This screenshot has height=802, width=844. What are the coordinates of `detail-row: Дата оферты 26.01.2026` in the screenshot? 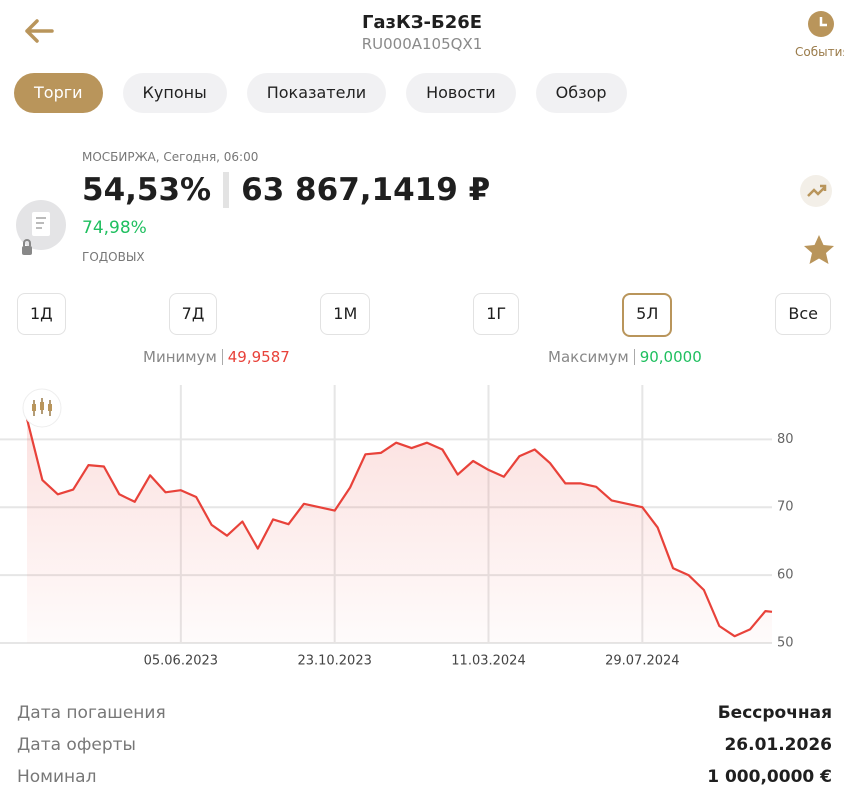 It's located at (424, 748).